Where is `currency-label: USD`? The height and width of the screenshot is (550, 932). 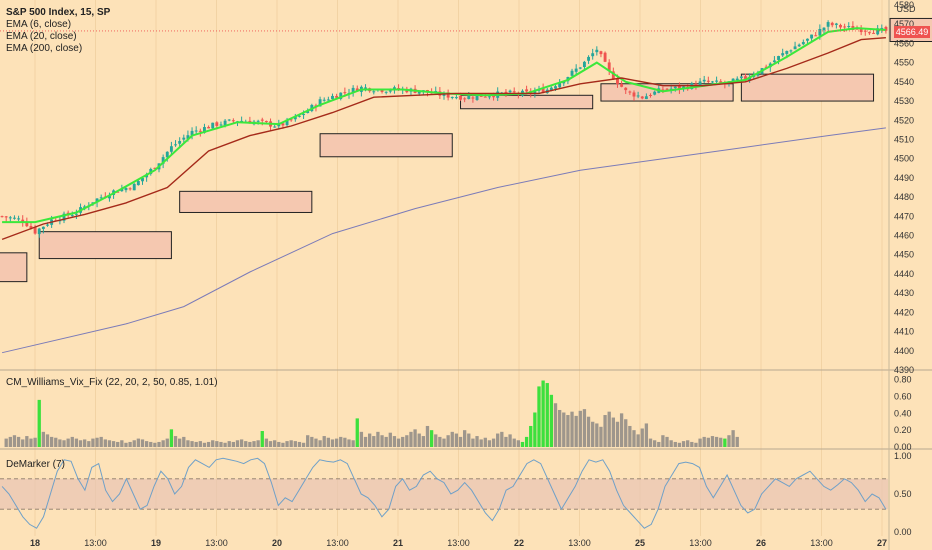
currency-label: USD is located at coordinates (906, 9).